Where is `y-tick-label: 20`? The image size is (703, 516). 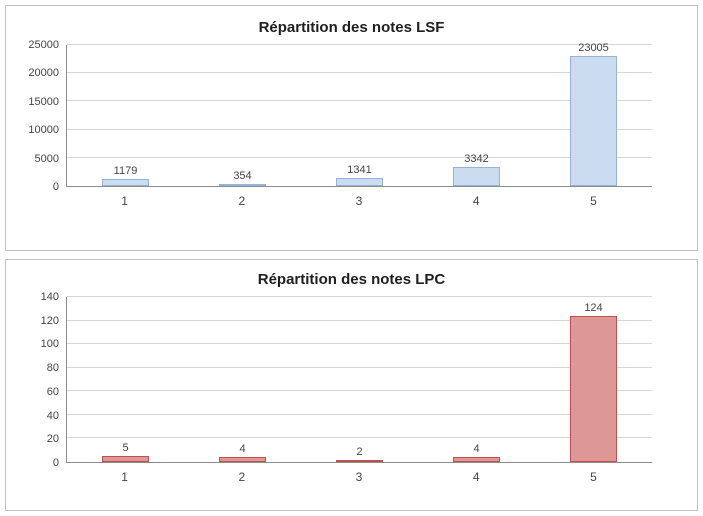
y-tick-label: 20 is located at coordinates (52, 439).